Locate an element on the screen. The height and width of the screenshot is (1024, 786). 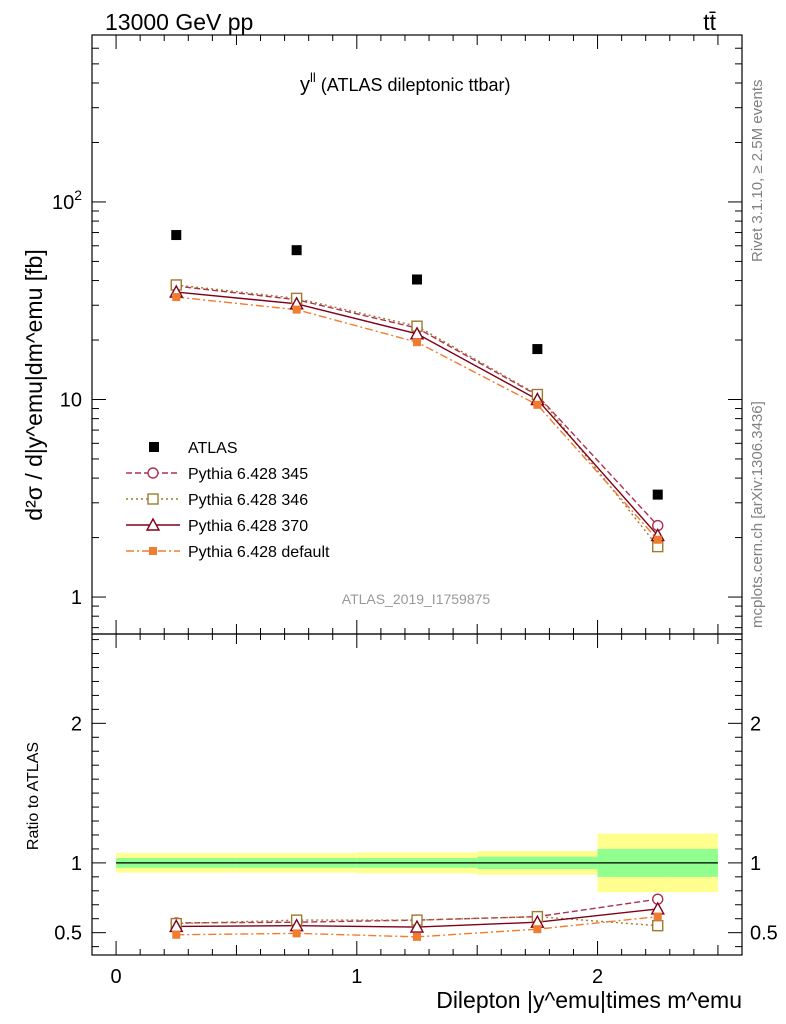
ratio-y-axis-label: Ratio to ATLAS is located at coordinates (33, 796).